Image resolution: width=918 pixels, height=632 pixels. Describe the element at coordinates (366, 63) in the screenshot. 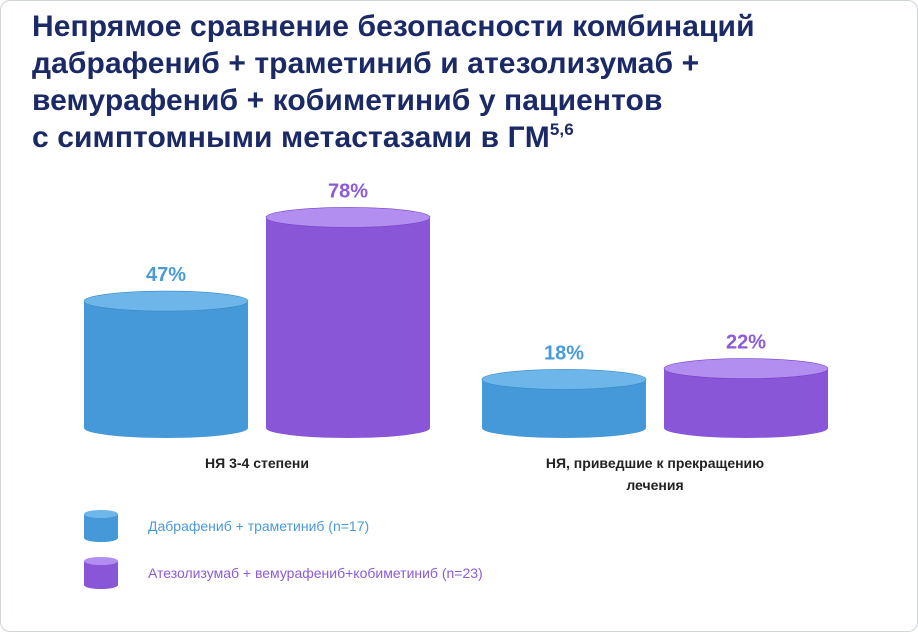

I see `title-line-2: дабрафениб + траметиниб и атезолизумаб +` at that location.